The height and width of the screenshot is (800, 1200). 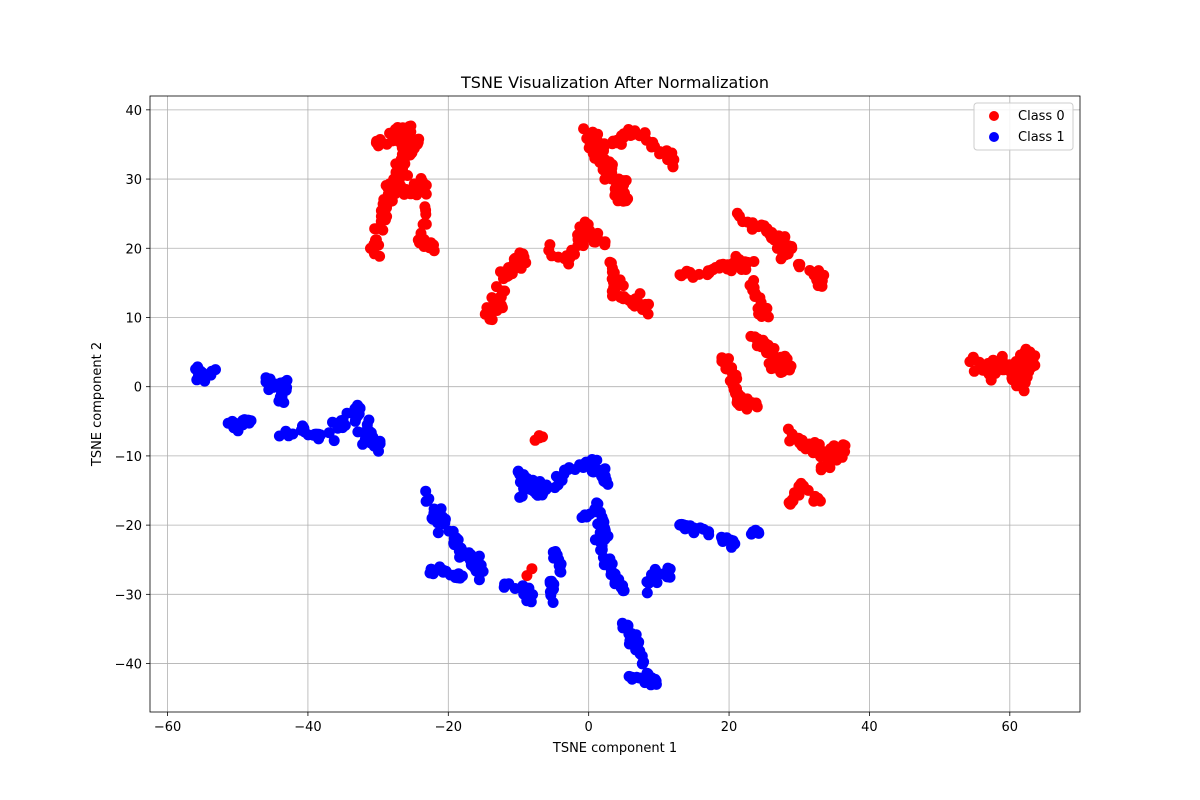 What do you see at coordinates (133, 111) in the screenshot?
I see `y-tick-label: 40` at bounding box center [133, 111].